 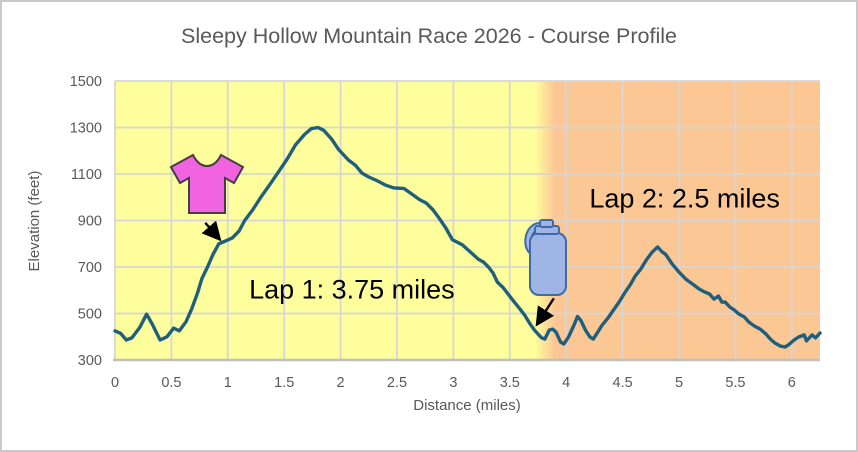 What do you see at coordinates (284, 383) in the screenshot?
I see `x-tick-label: 1.5` at bounding box center [284, 383].